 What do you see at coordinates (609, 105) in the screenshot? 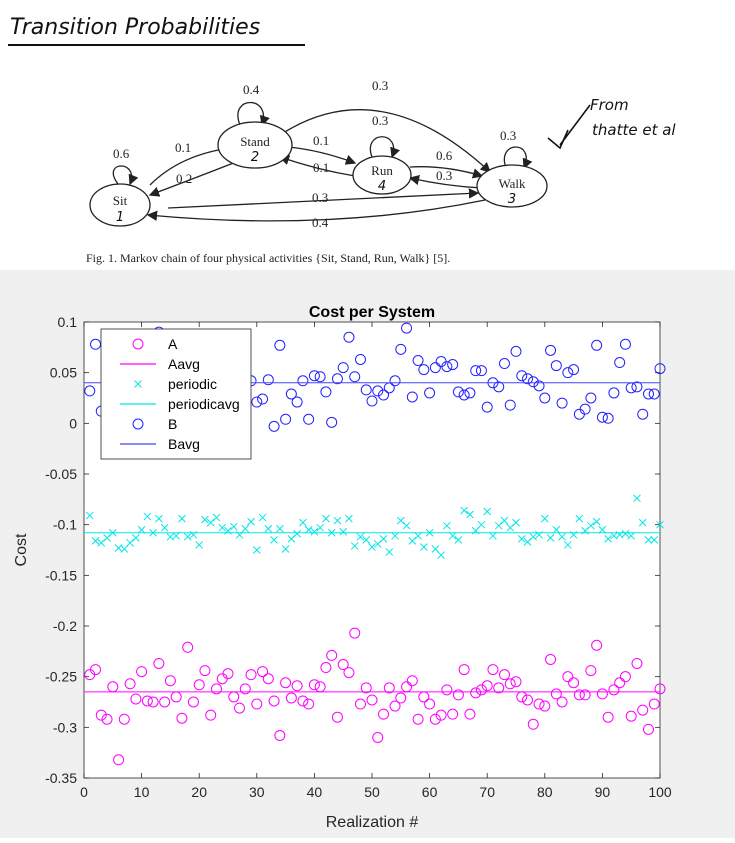
I see `attribution-line1: From` at bounding box center [609, 105].